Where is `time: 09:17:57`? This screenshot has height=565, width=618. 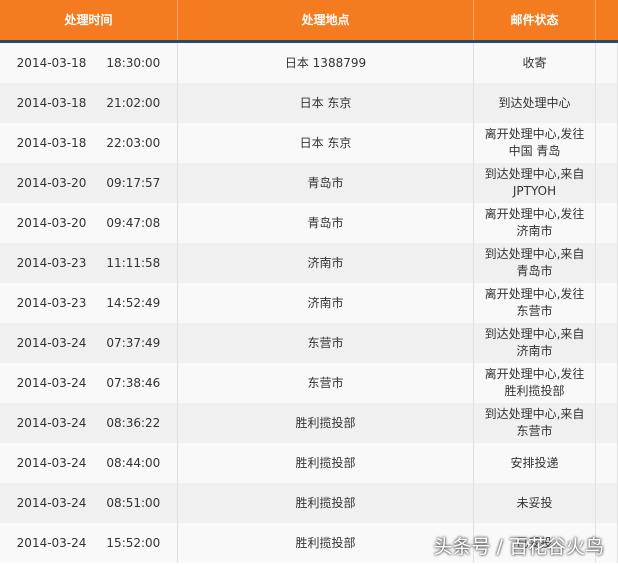 time: 09:17:57 is located at coordinates (133, 182).